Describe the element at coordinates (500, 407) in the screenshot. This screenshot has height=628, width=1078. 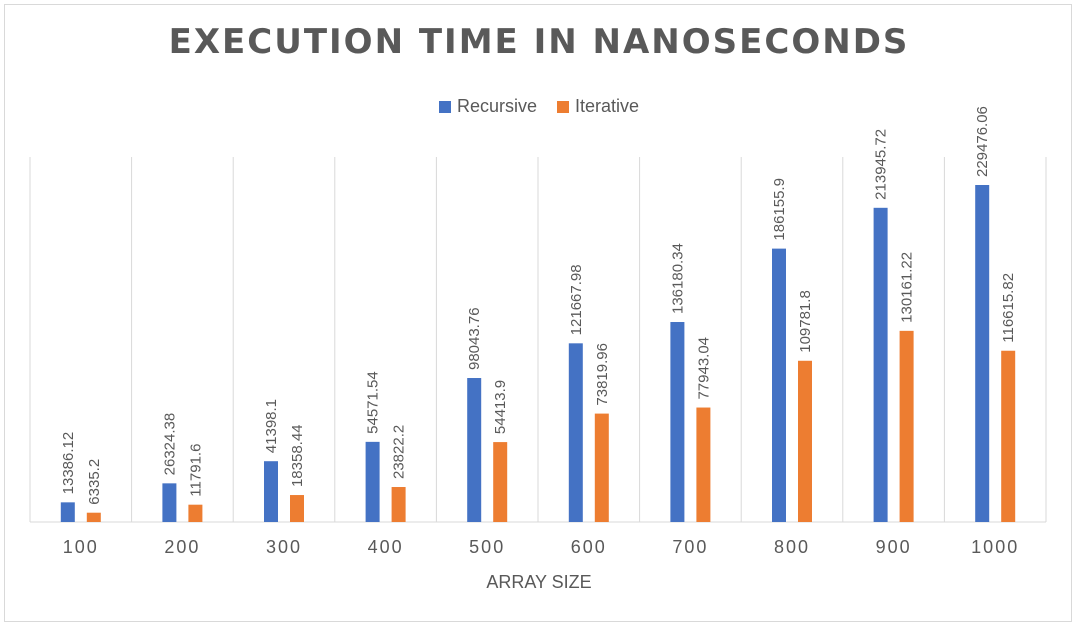
I see `data-label-iterative: 54413.9` at that location.